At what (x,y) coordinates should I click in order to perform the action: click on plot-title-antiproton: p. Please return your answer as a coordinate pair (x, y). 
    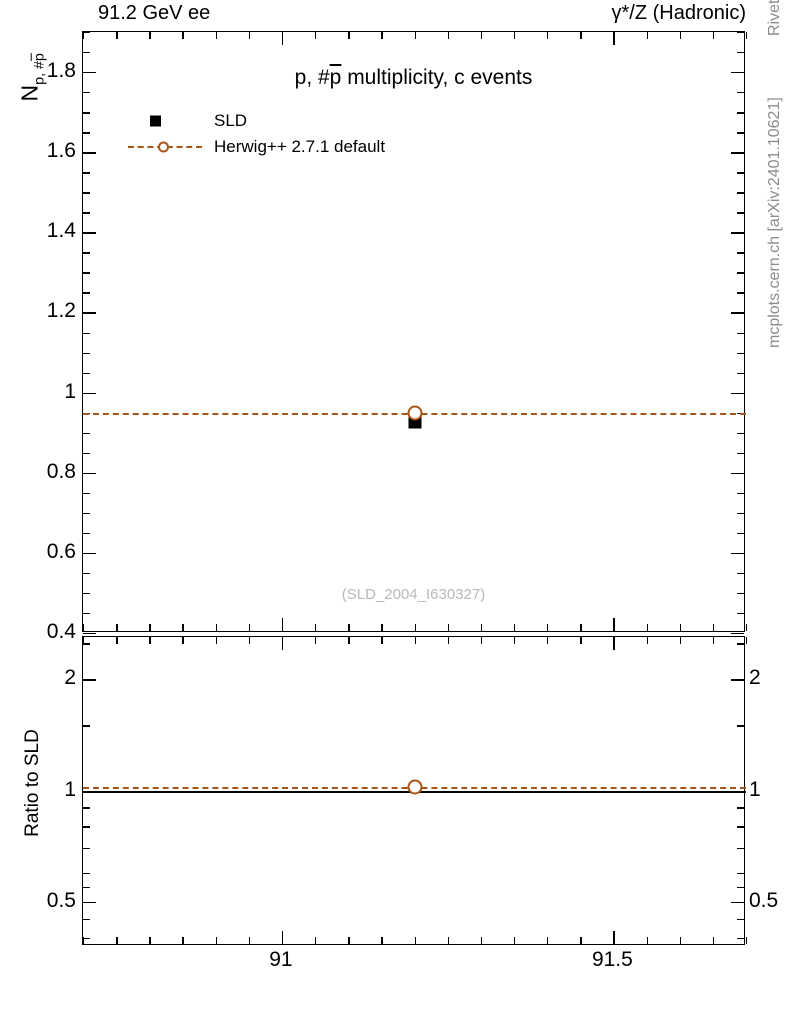
    Looking at the image, I should click on (335, 77).